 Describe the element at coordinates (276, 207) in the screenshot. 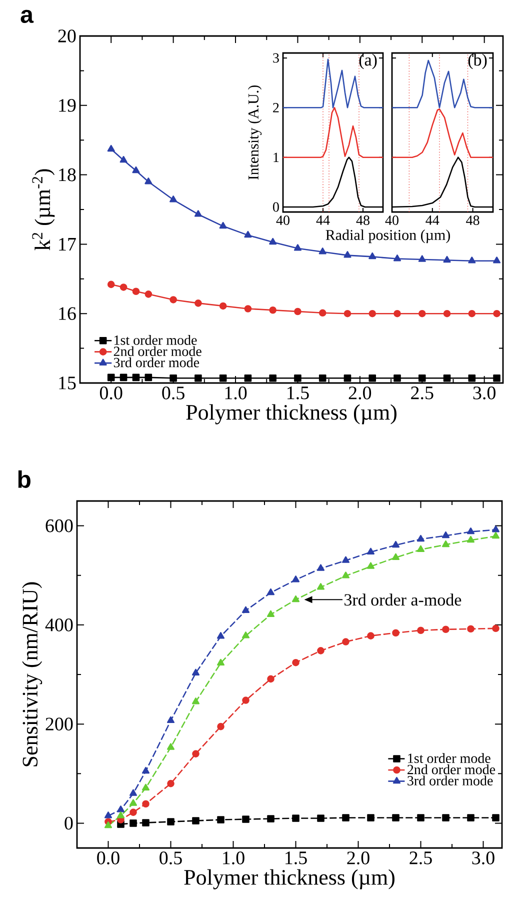

I see `y-tick-label: 0` at that location.